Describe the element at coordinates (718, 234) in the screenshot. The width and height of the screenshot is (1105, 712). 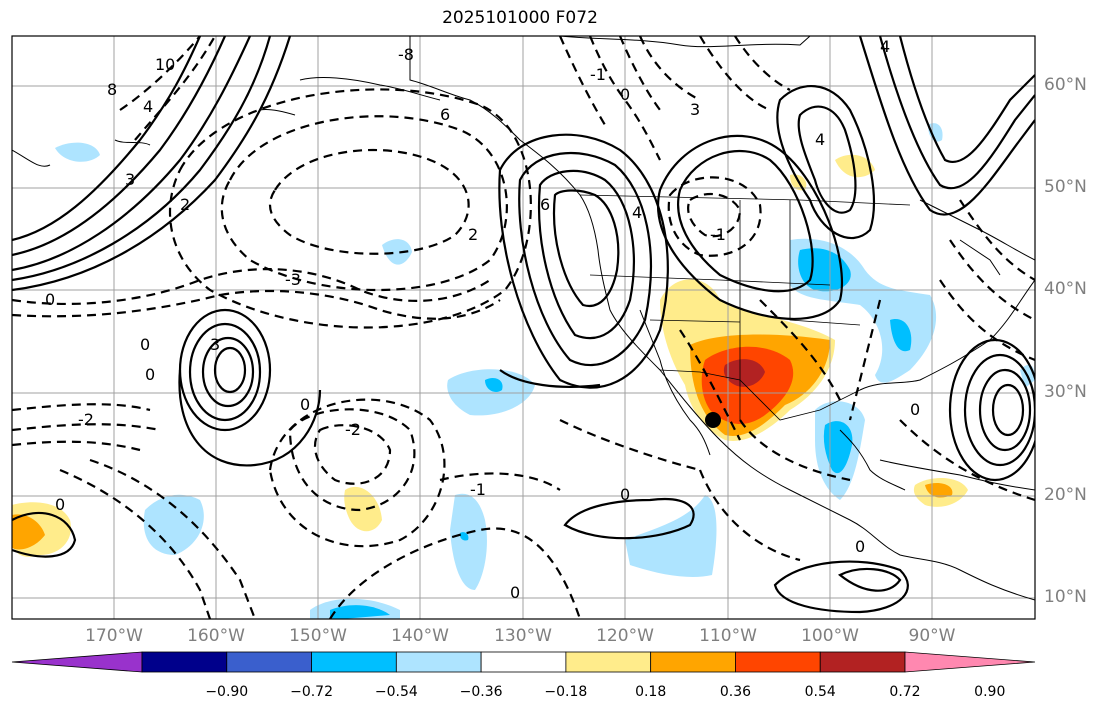
I see `contour-label-neg1c: -1` at that location.